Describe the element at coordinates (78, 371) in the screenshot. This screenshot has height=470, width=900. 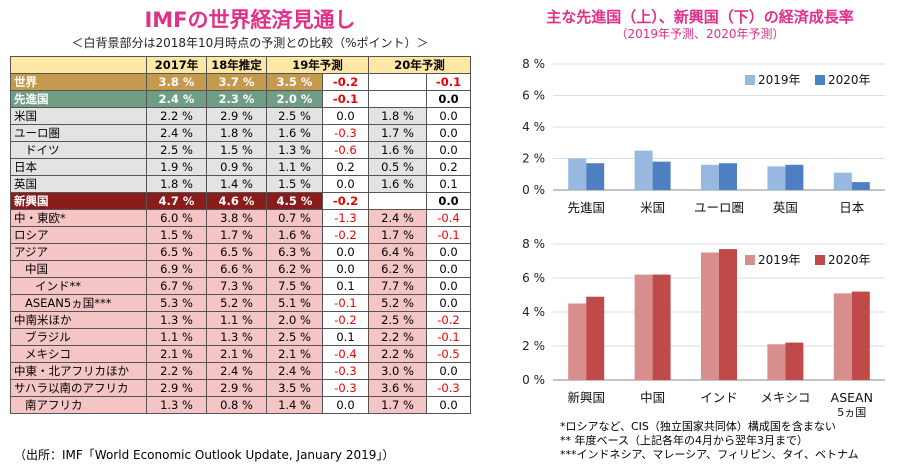
I see `row-label: 中東・北アフリカほか` at that location.